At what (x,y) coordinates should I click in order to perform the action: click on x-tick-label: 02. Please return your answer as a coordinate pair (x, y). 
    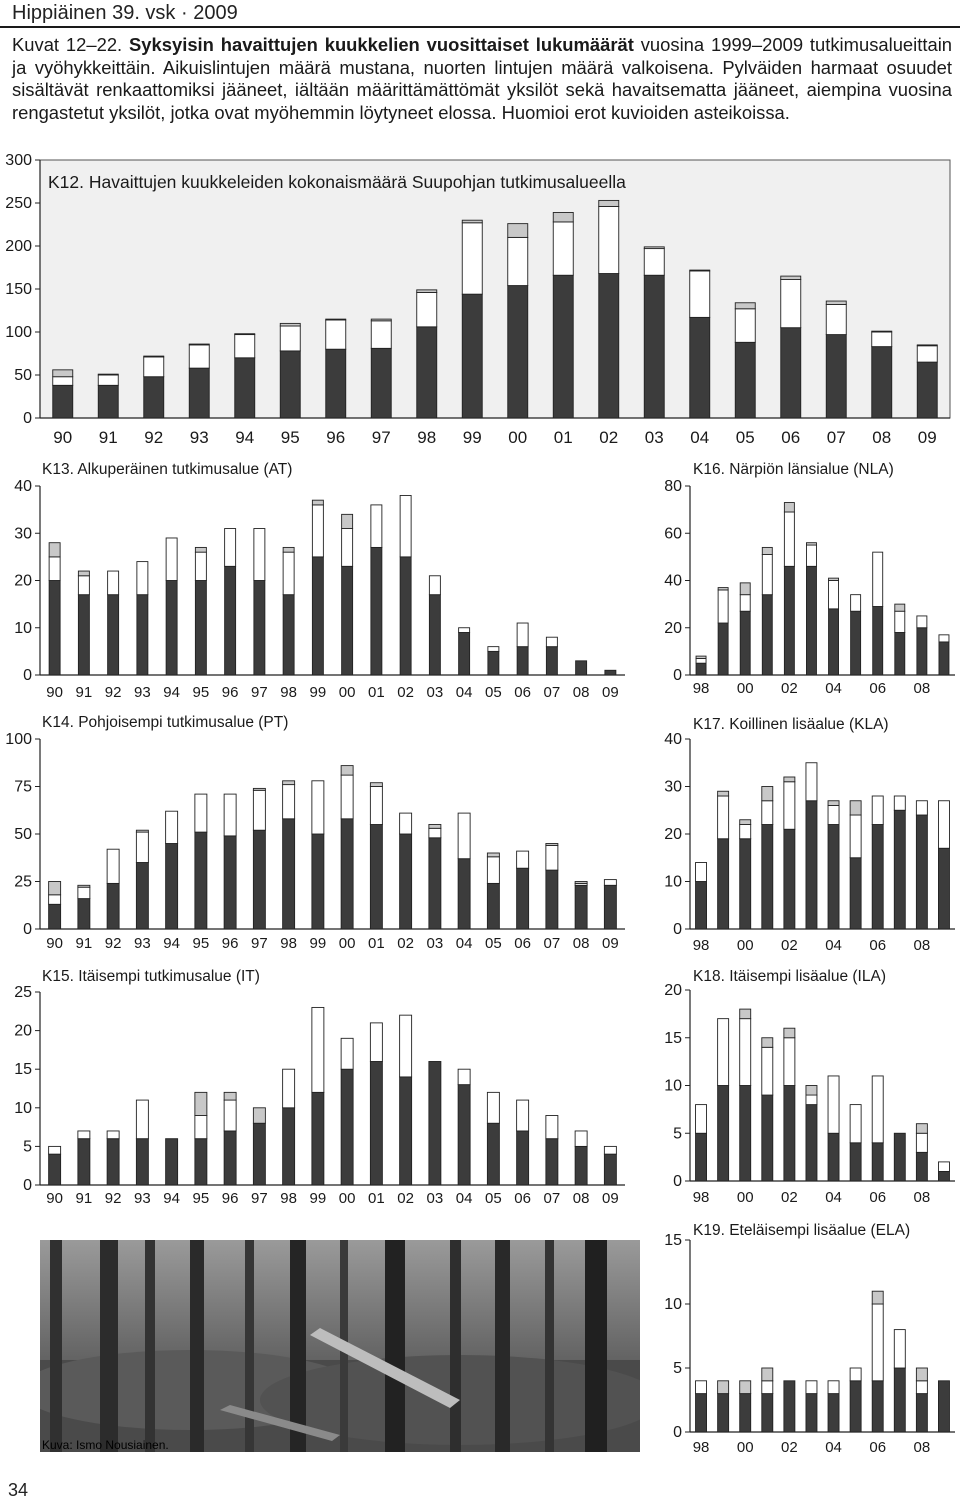
    Looking at the image, I should click on (789, 1447).